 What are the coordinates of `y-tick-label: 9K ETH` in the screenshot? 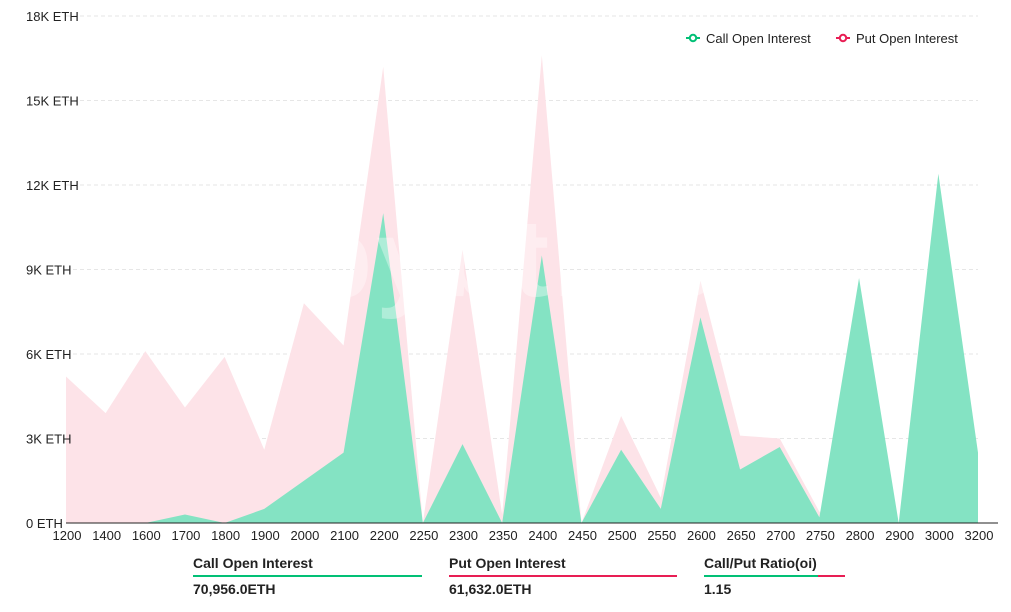 It's located at (49, 270).